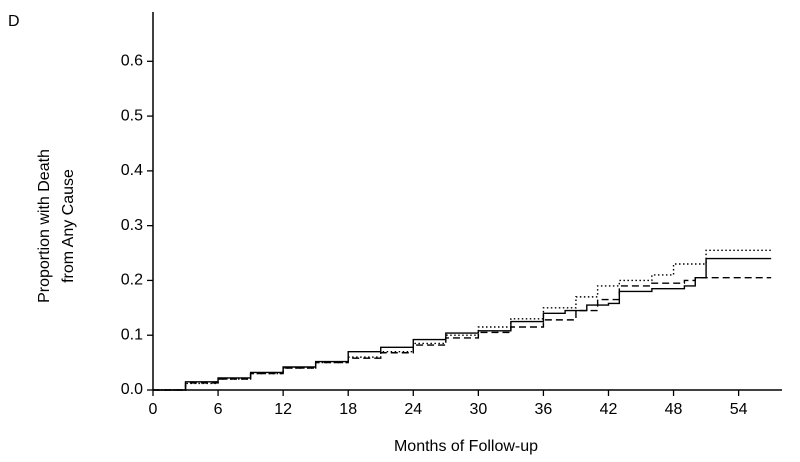  I want to click on x-tick-label: 54, so click(739, 409).